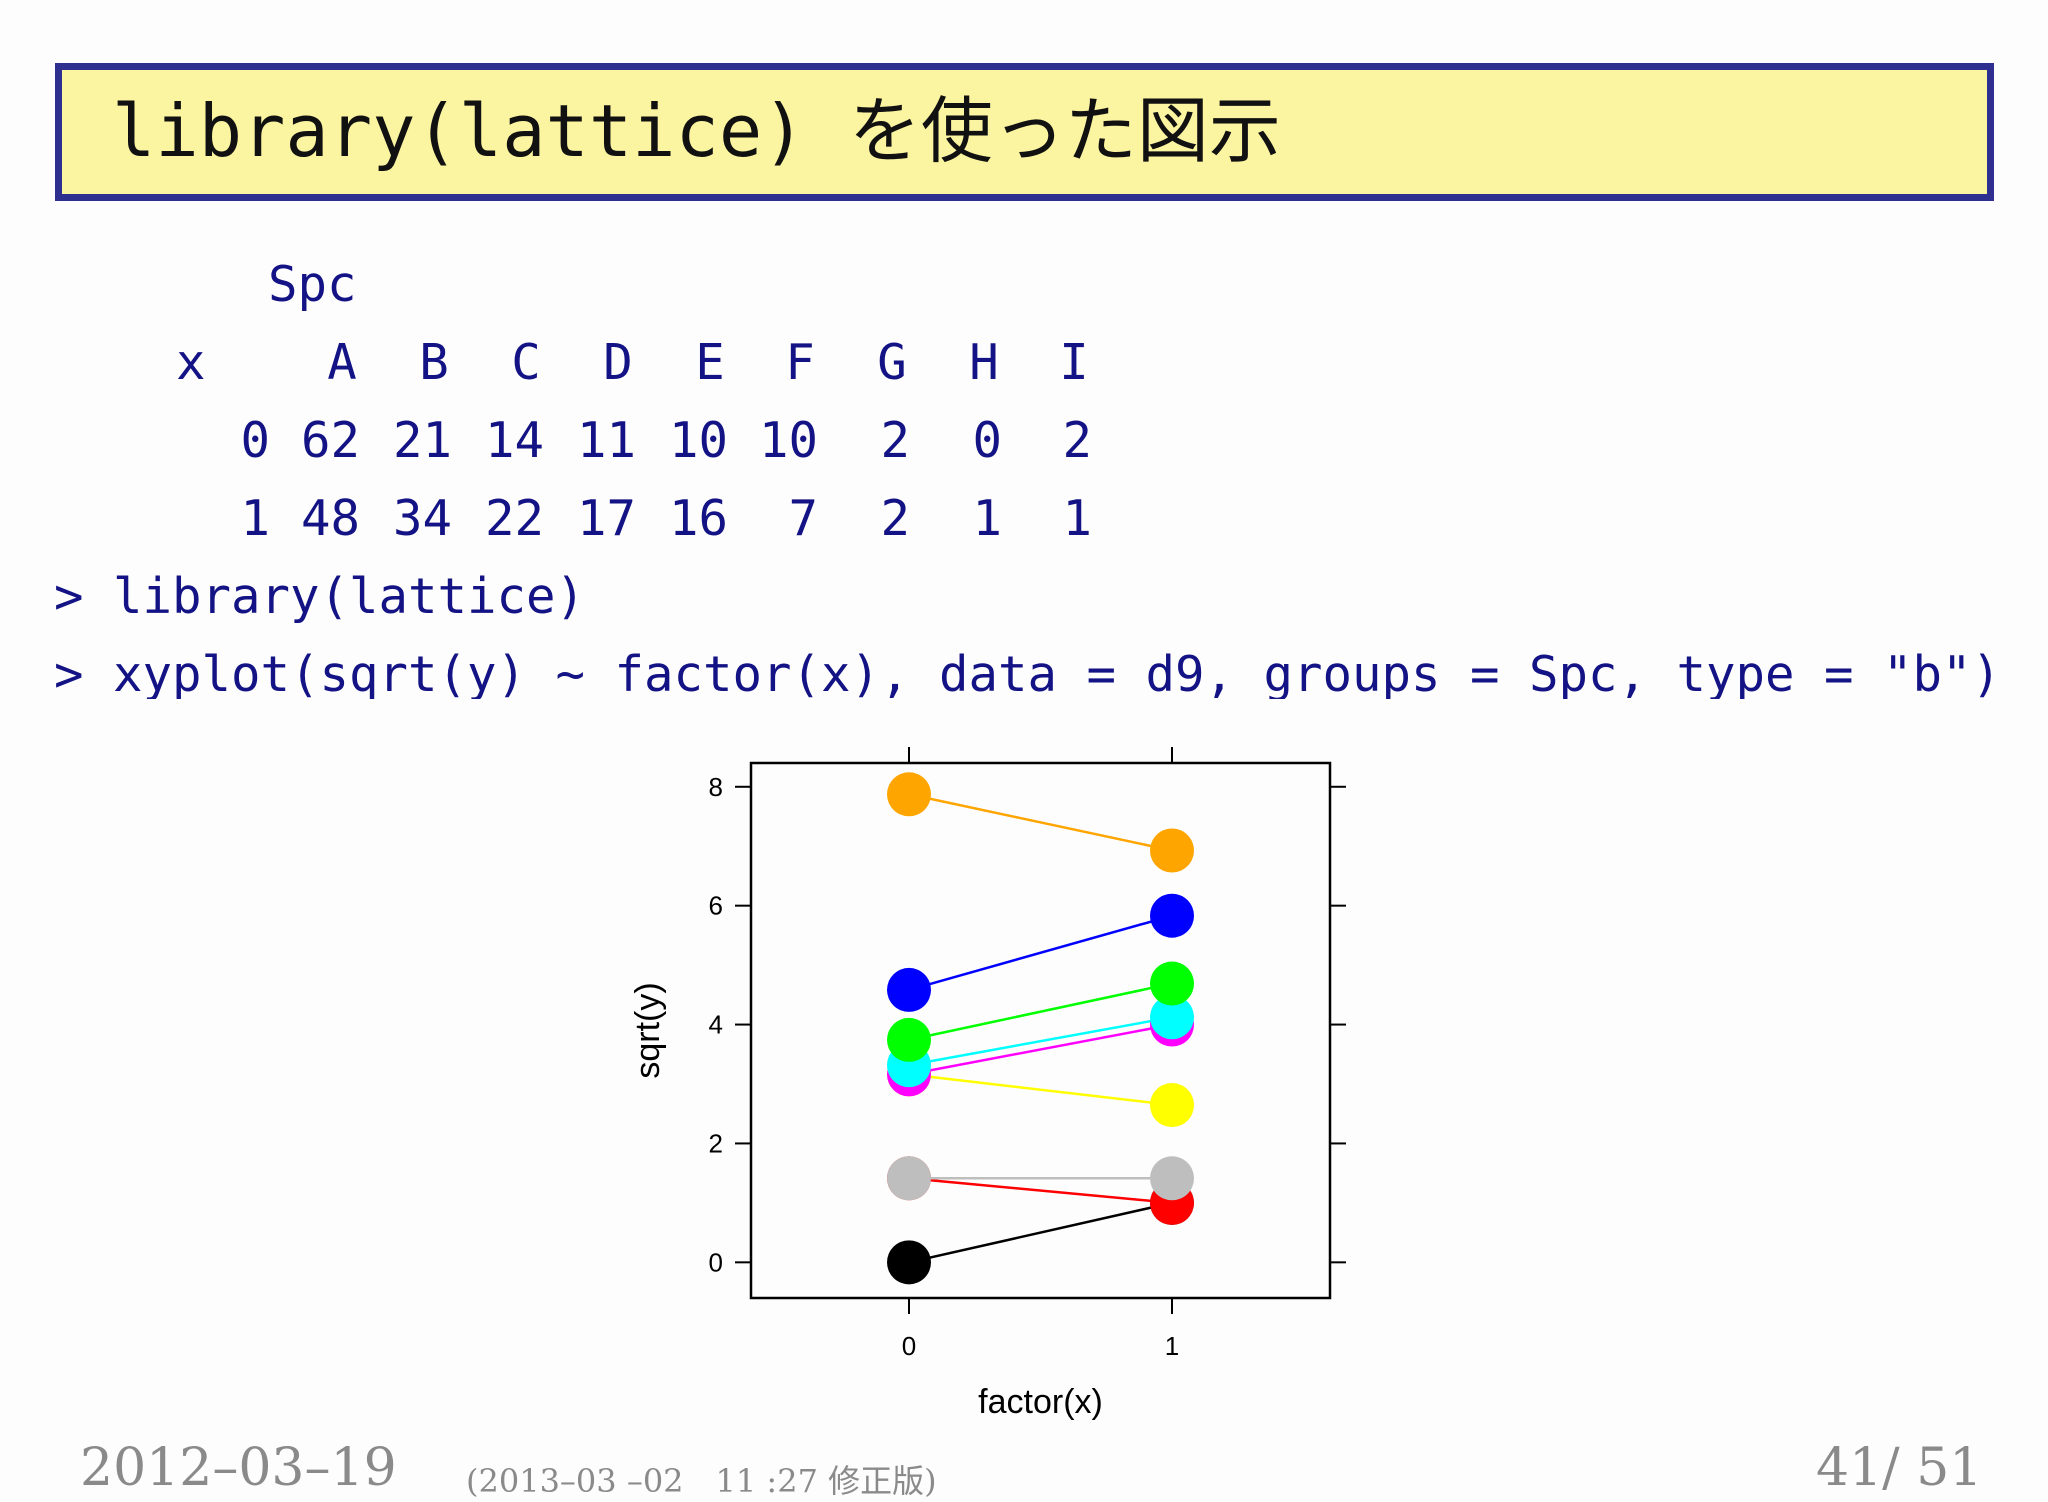  Describe the element at coordinates (1899, 1468) in the screenshot. I see `footer-page-number: 41/ 51` at that location.